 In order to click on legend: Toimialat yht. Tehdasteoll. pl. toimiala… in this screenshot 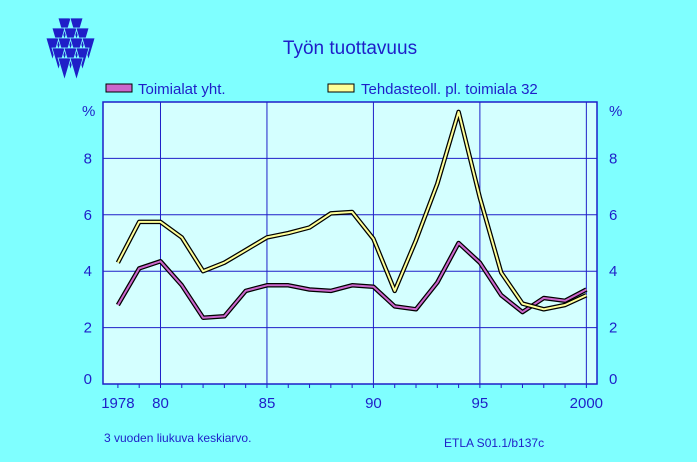, I will do `click(321, 89)`.